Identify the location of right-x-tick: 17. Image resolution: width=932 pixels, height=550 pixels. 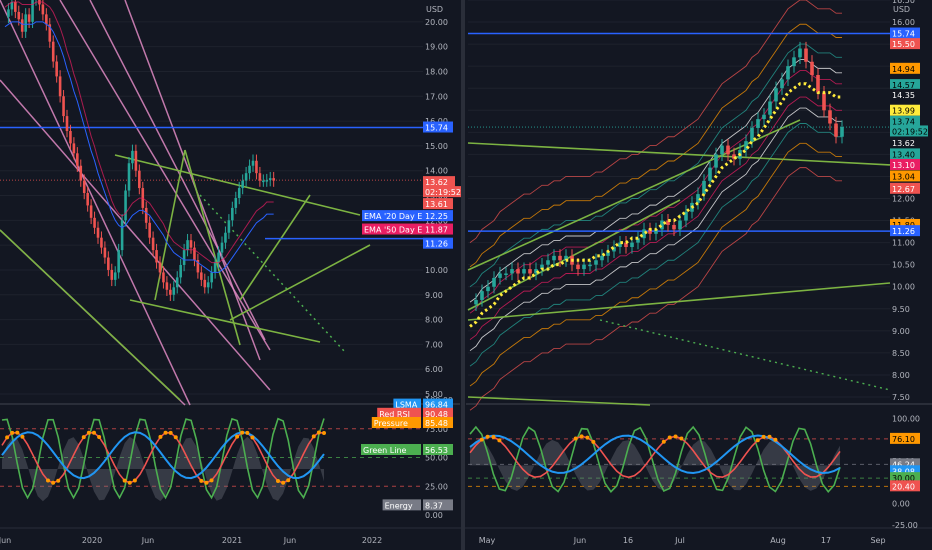
(826, 540).